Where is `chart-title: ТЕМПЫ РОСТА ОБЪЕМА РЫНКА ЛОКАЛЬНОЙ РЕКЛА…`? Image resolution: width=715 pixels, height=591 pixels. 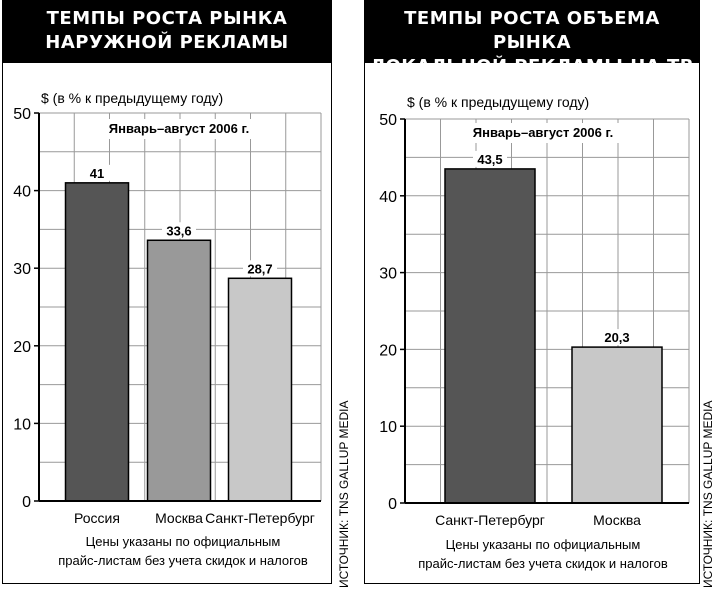
chart-title: ТЕМПЫ РОСТА ОБЪЕМА РЫНКА ЛОКАЛЬНОЙ РЕКЛА… is located at coordinates (532, 39).